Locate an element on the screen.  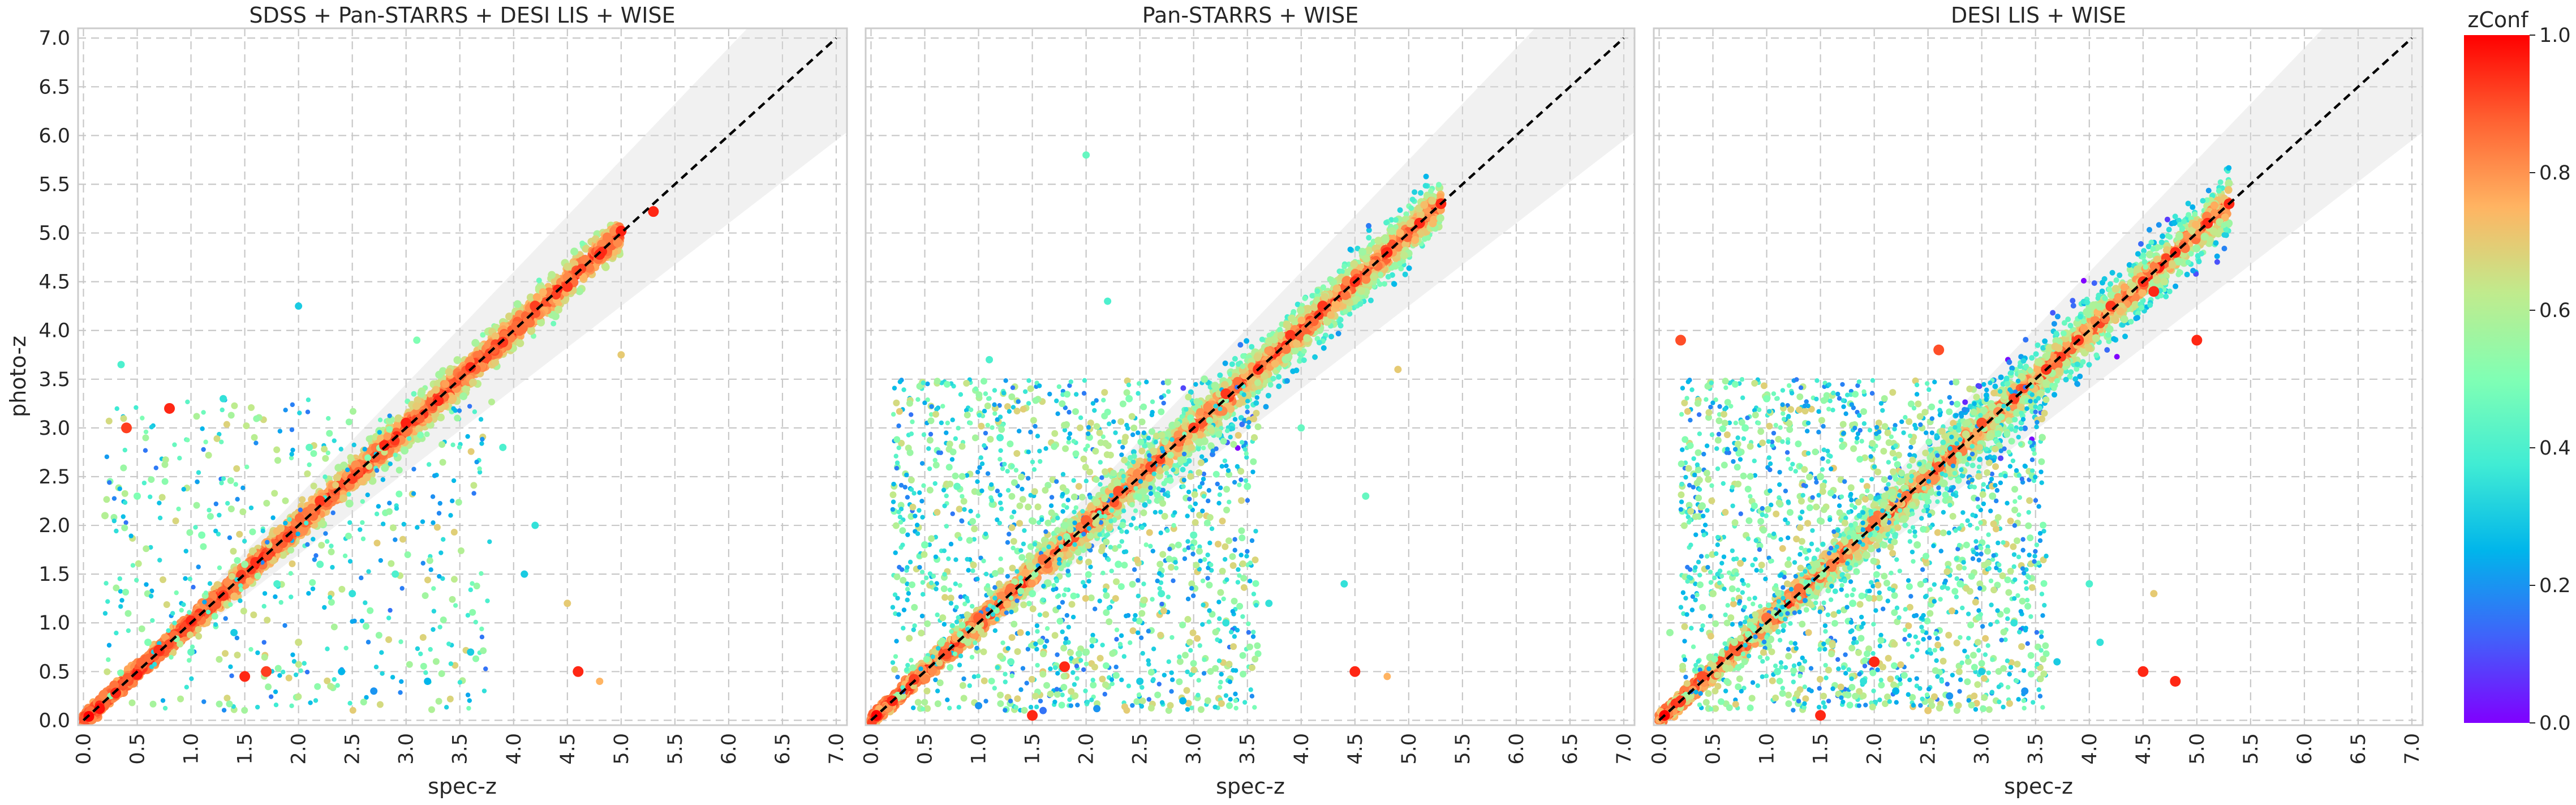
x-tick-label: 2.5 is located at coordinates (353, 749).